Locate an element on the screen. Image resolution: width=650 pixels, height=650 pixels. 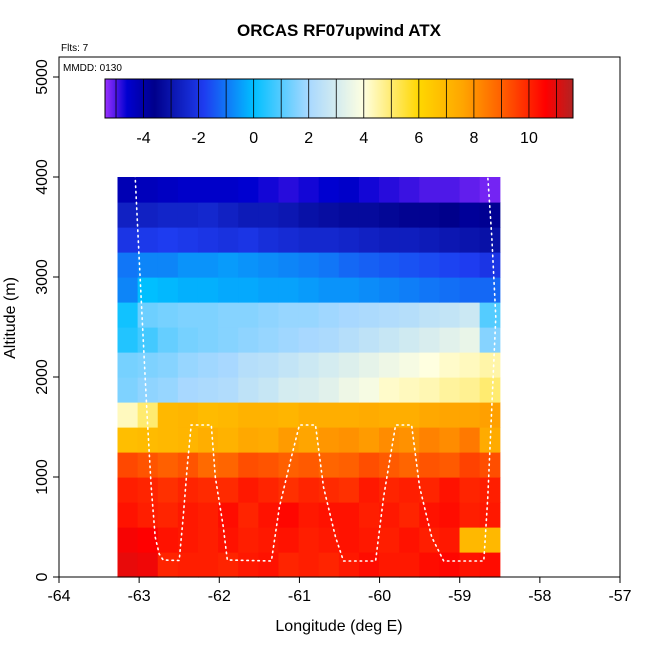
x-tick-label: -61 is located at coordinates (299, 596).